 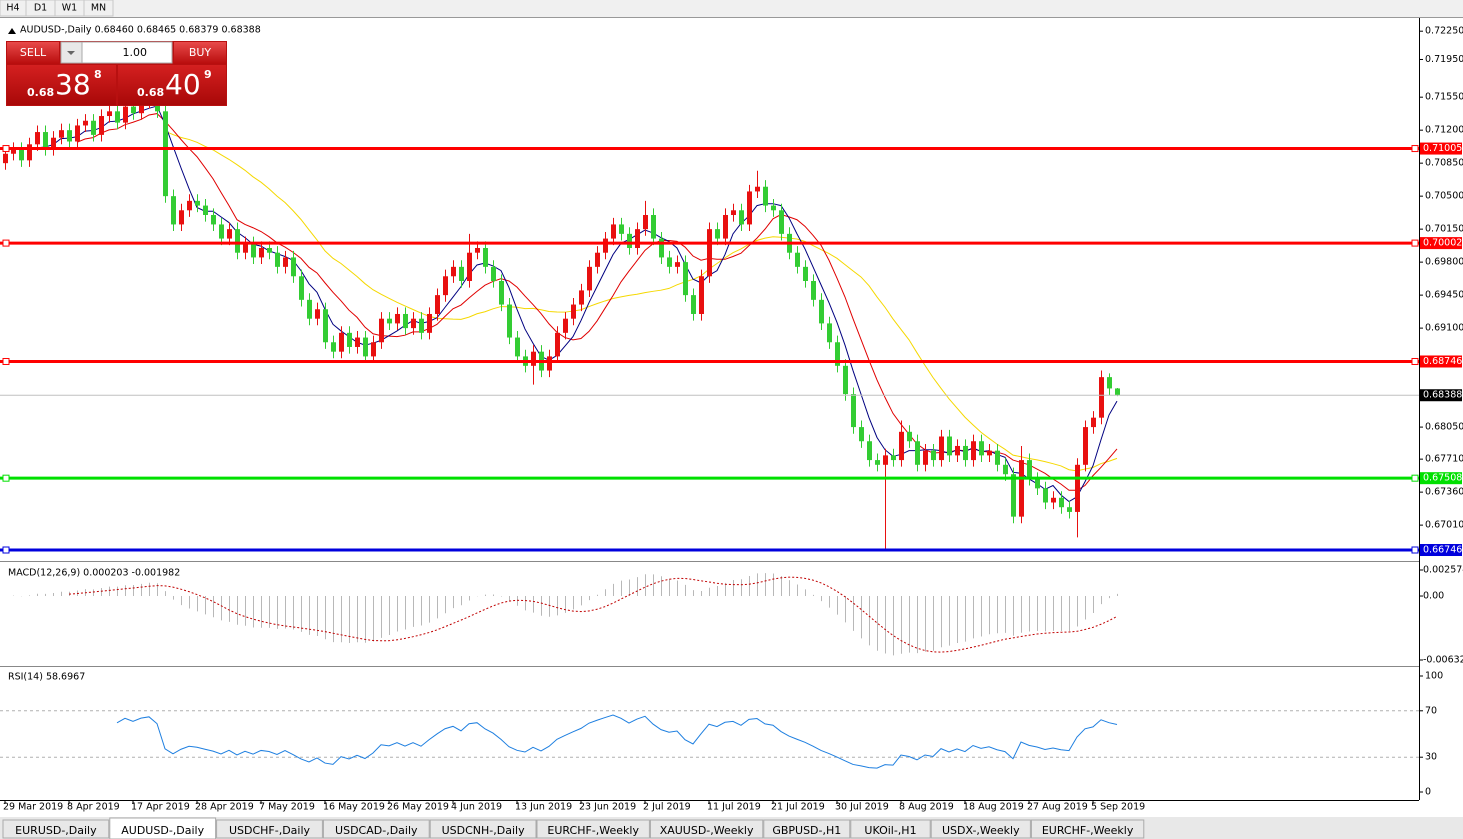 I want to click on collapse-arrow, so click(x=12, y=31).